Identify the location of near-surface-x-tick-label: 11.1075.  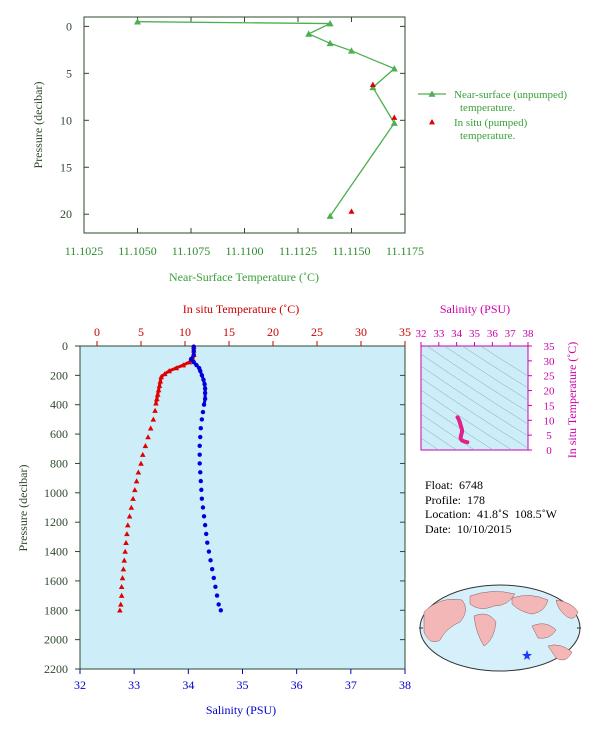
(191, 251).